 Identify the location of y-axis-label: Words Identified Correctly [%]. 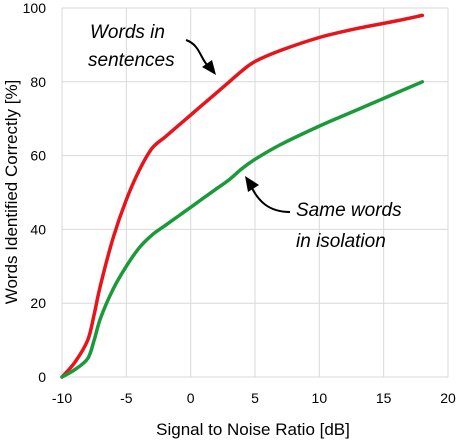
(11, 192).